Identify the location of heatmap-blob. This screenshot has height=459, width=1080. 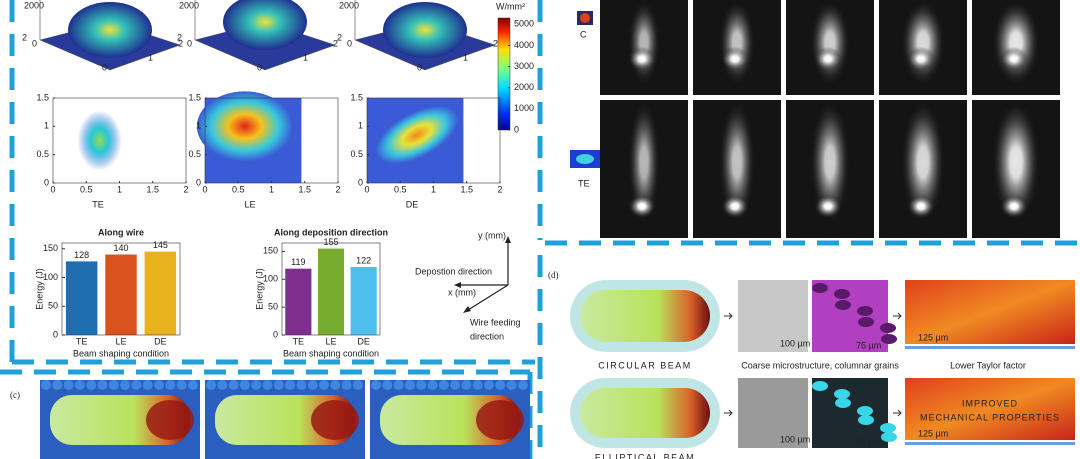
(416, 135).